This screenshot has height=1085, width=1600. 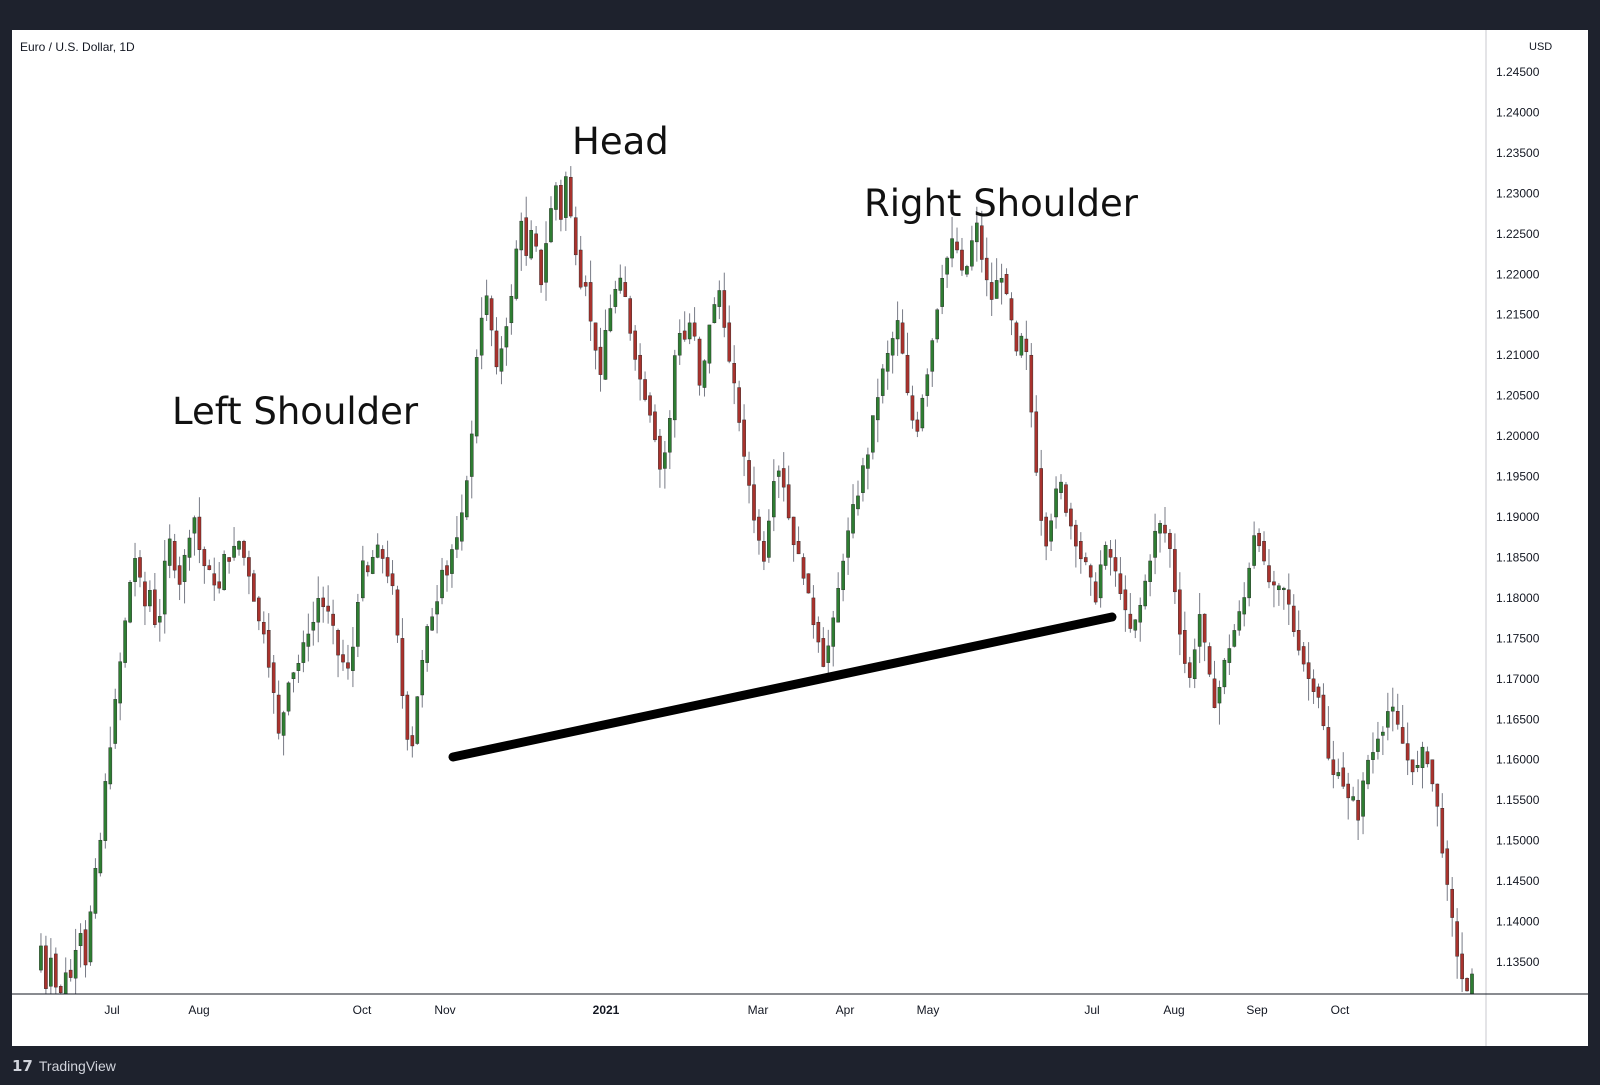 What do you see at coordinates (606, 1010) in the screenshot?
I see `x-tick-label: 2021` at bounding box center [606, 1010].